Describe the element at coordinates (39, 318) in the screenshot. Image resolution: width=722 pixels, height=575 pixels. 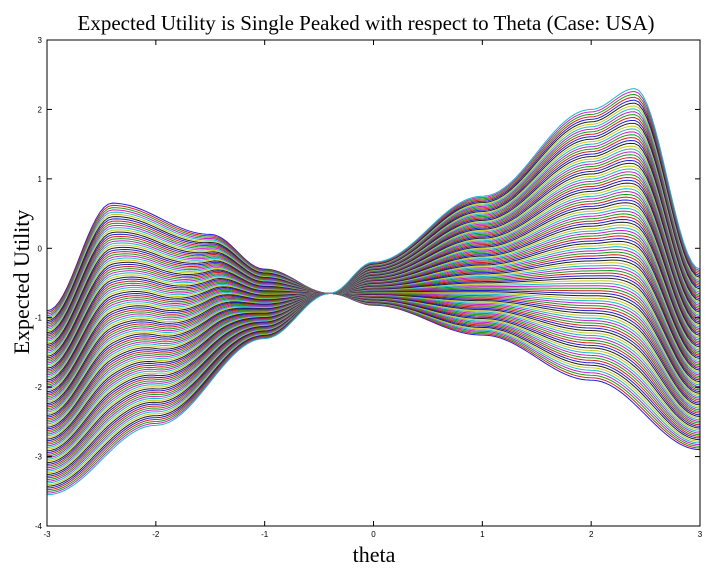
I see `y-tick-label: -1` at that location.